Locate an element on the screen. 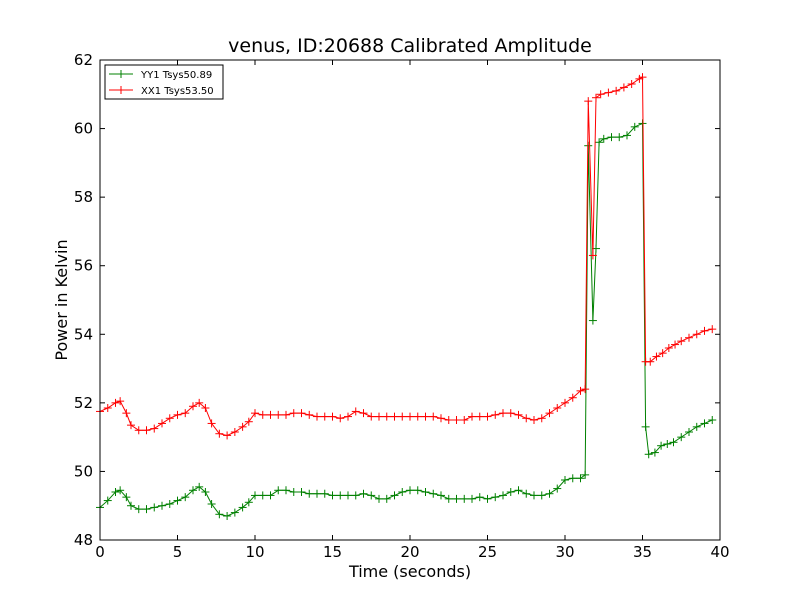  y-tick-label: 58 is located at coordinates (83, 197).